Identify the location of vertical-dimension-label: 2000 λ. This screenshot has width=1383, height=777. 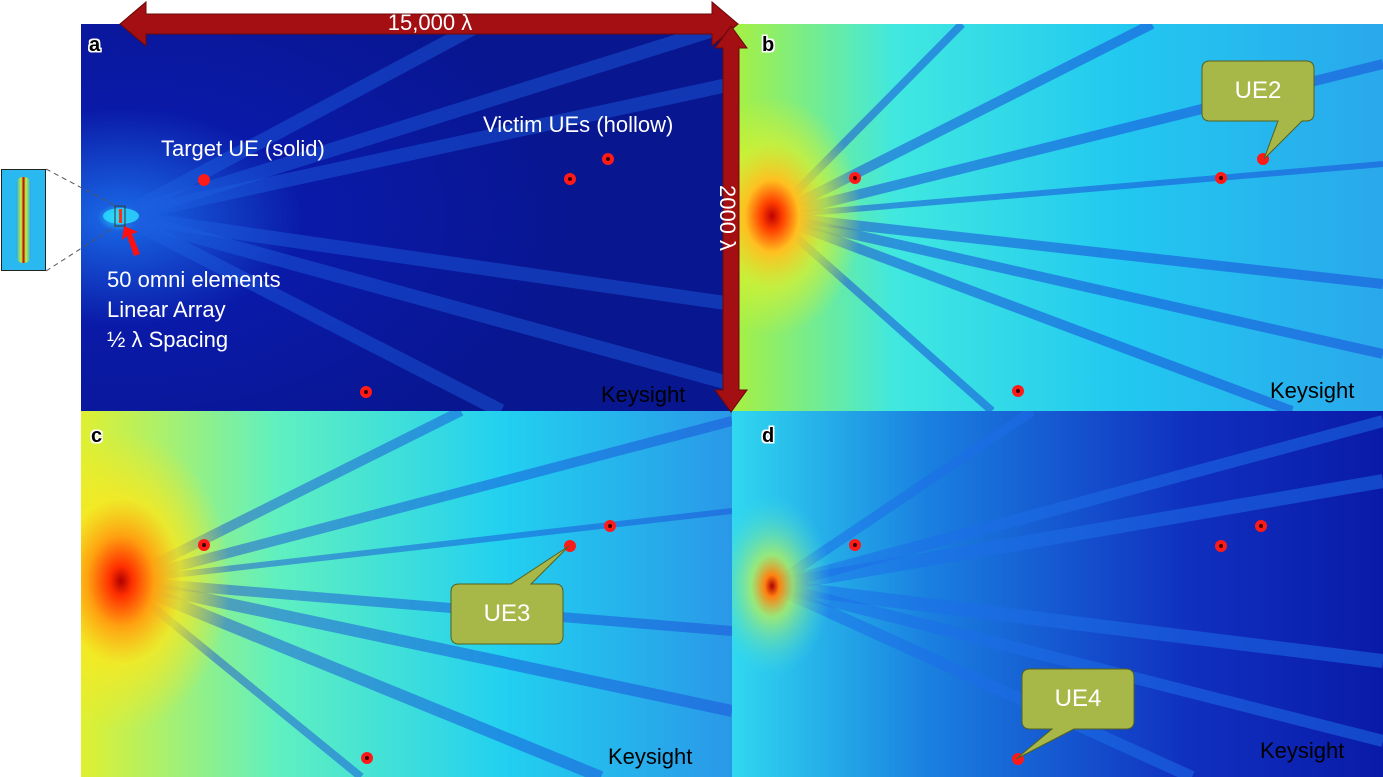
(727, 218).